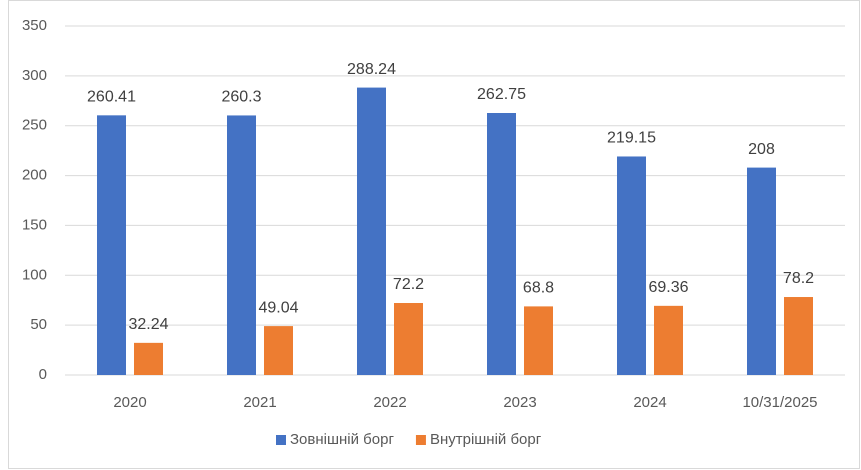 The width and height of the screenshot is (861, 470). Describe the element at coordinates (519, 402) in the screenshot. I see `x-tick-label: 2023` at that location.